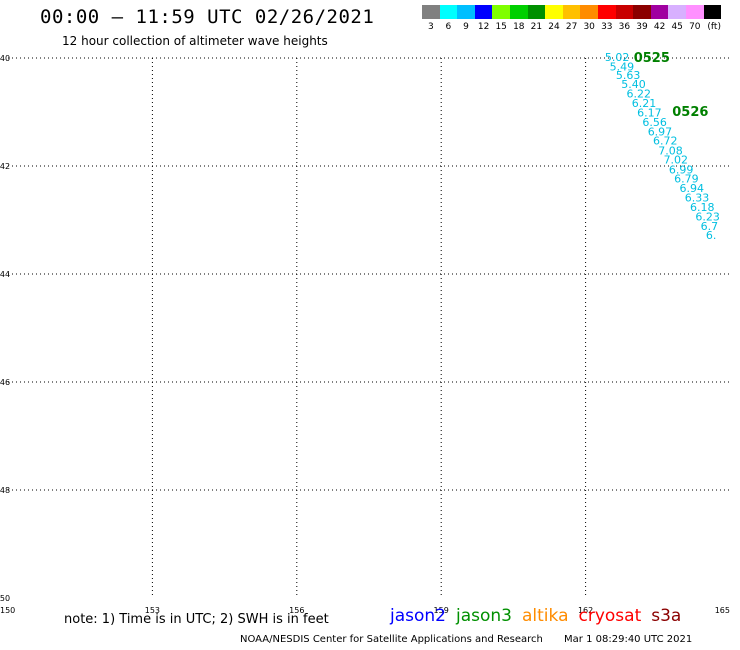  I want to click on satellite-altika: altika, so click(545, 616).